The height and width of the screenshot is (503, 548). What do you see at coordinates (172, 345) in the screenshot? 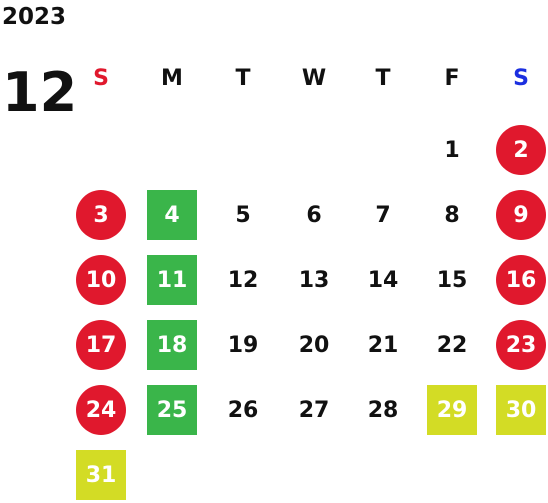
I see `day-cell-18: 18` at bounding box center [172, 345].